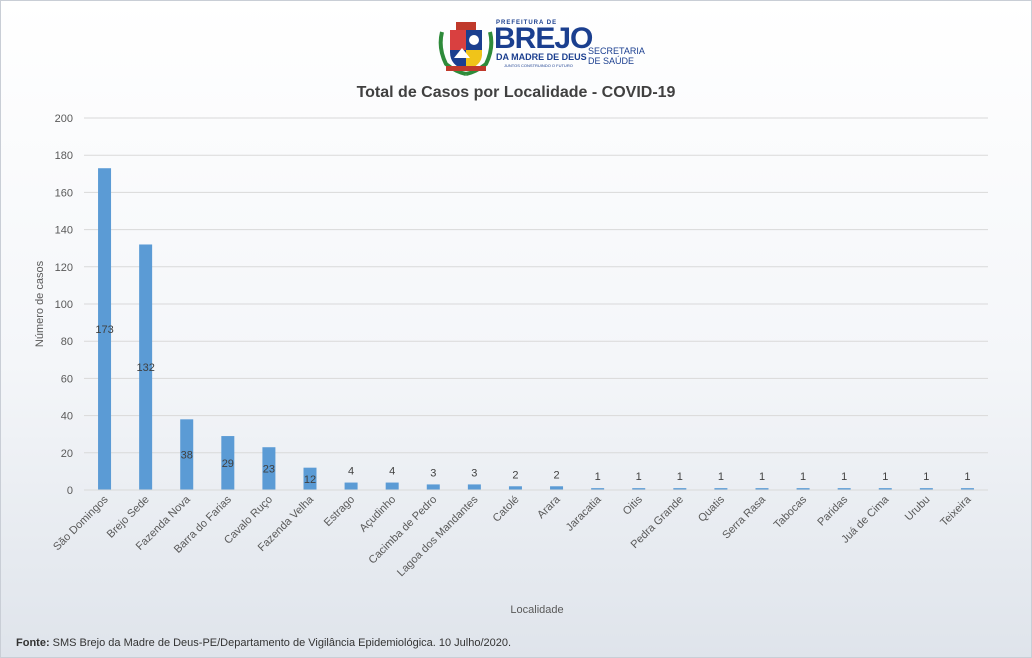  What do you see at coordinates (466, 49) in the screenshot?
I see `brasao-icon` at bounding box center [466, 49].